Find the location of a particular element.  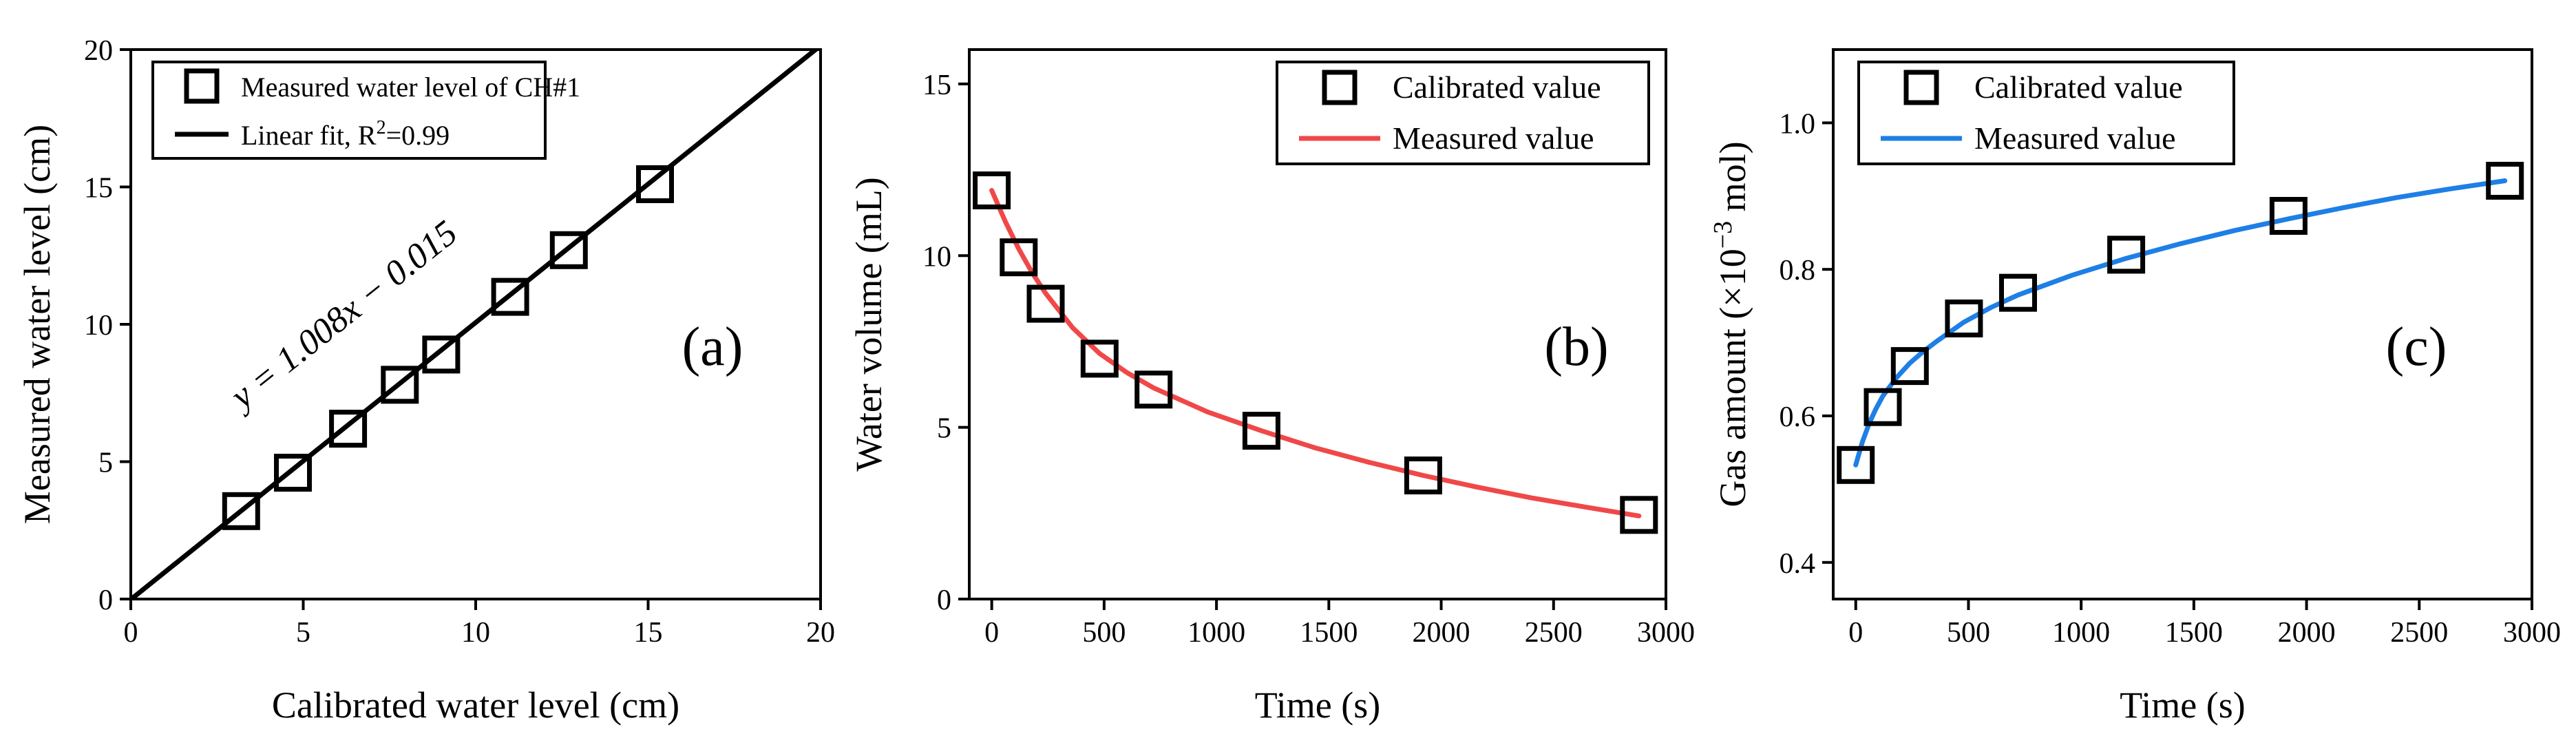

x-tick-label: 15 is located at coordinates (649, 633).